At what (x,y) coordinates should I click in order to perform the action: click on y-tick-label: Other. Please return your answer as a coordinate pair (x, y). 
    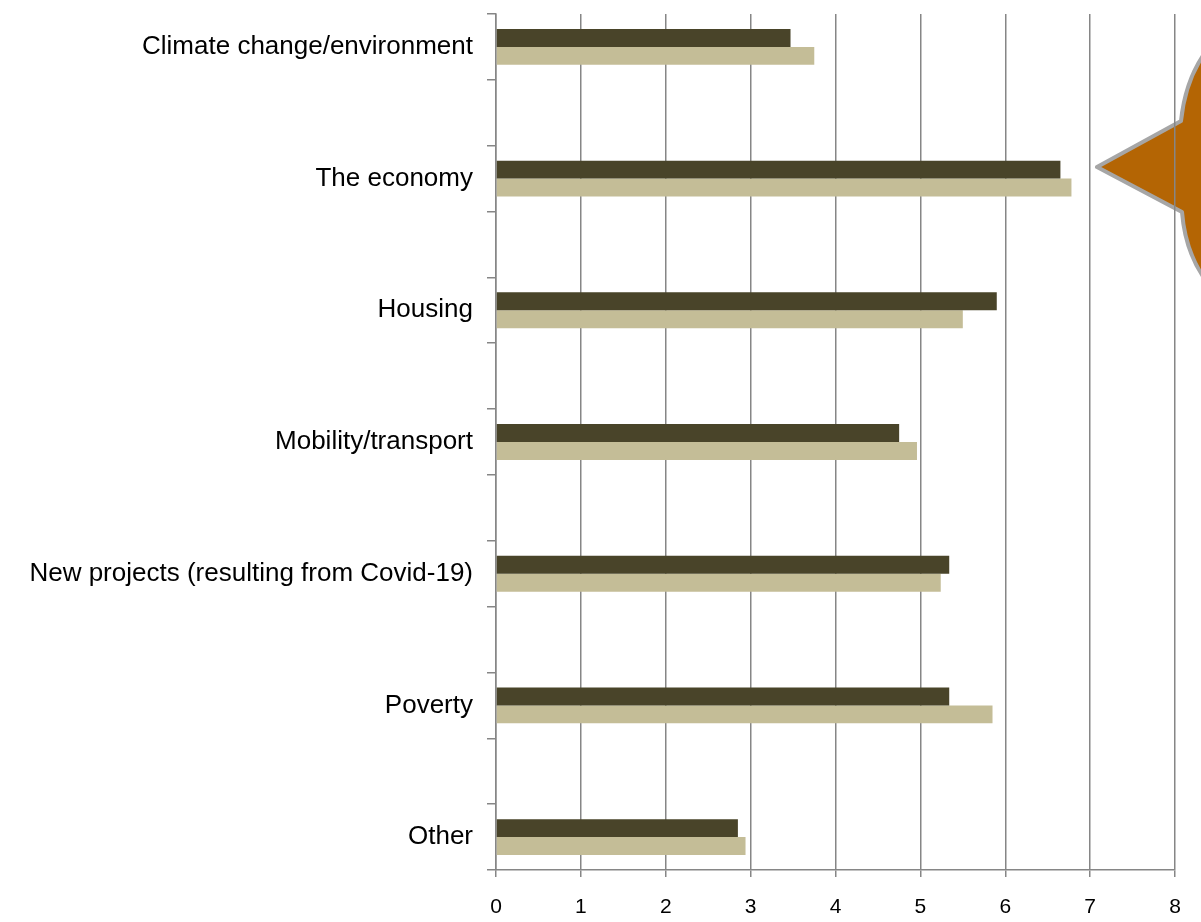
    Looking at the image, I should click on (440, 835).